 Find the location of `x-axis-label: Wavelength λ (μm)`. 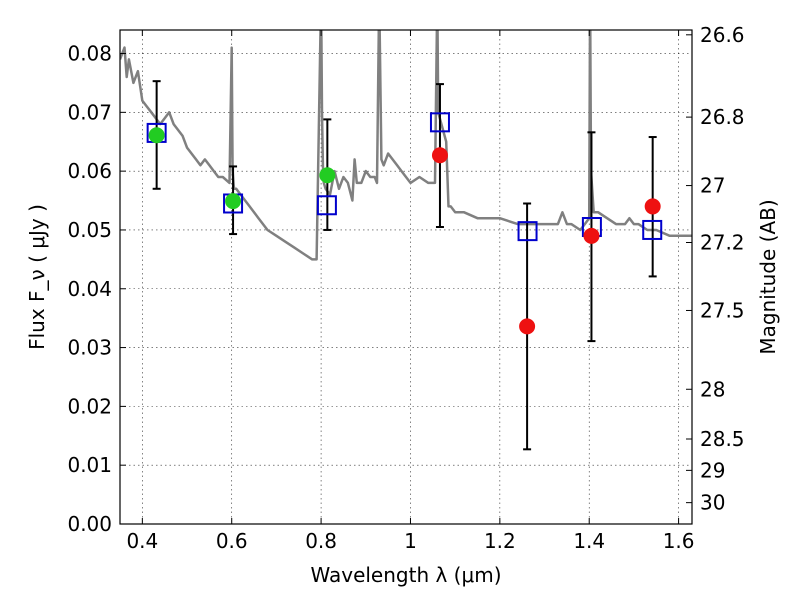

x-axis-label: Wavelength λ (μm) is located at coordinates (405, 575).